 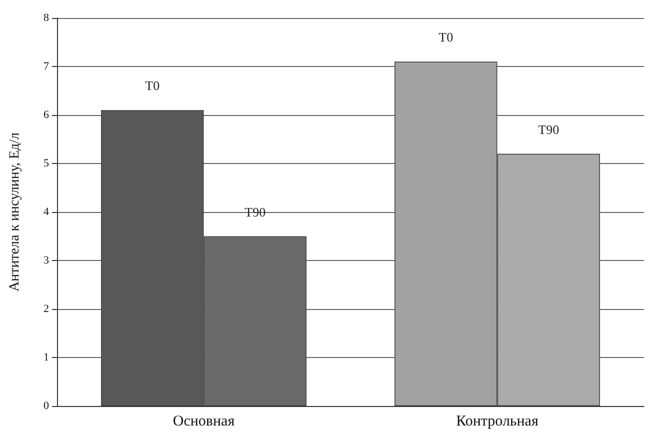 I want to click on series-label: T0, so click(x=152, y=86).